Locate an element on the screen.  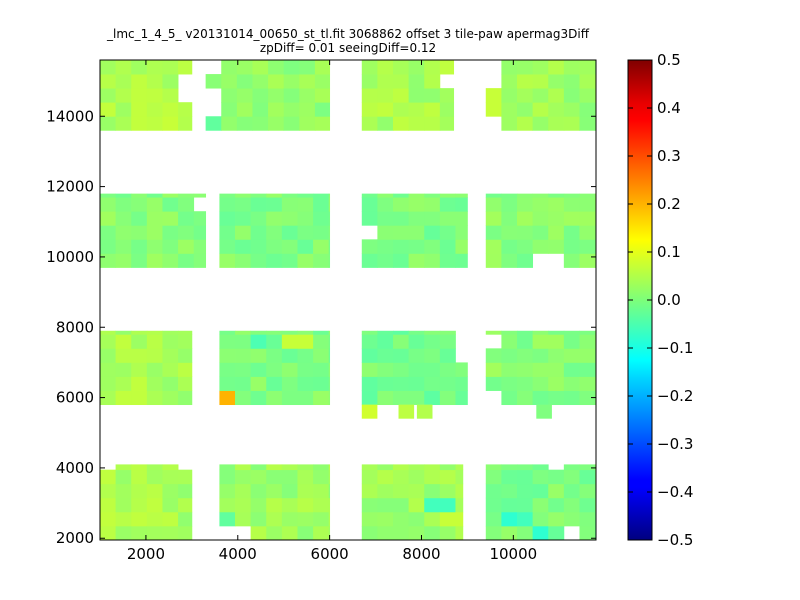
colorbar-ticks: 0.5 0.4 0.3 0.2 0.1 0.0 −0.1 −0.2 −0.3 −0.4 −0.5 is located at coordinates (660, 300).